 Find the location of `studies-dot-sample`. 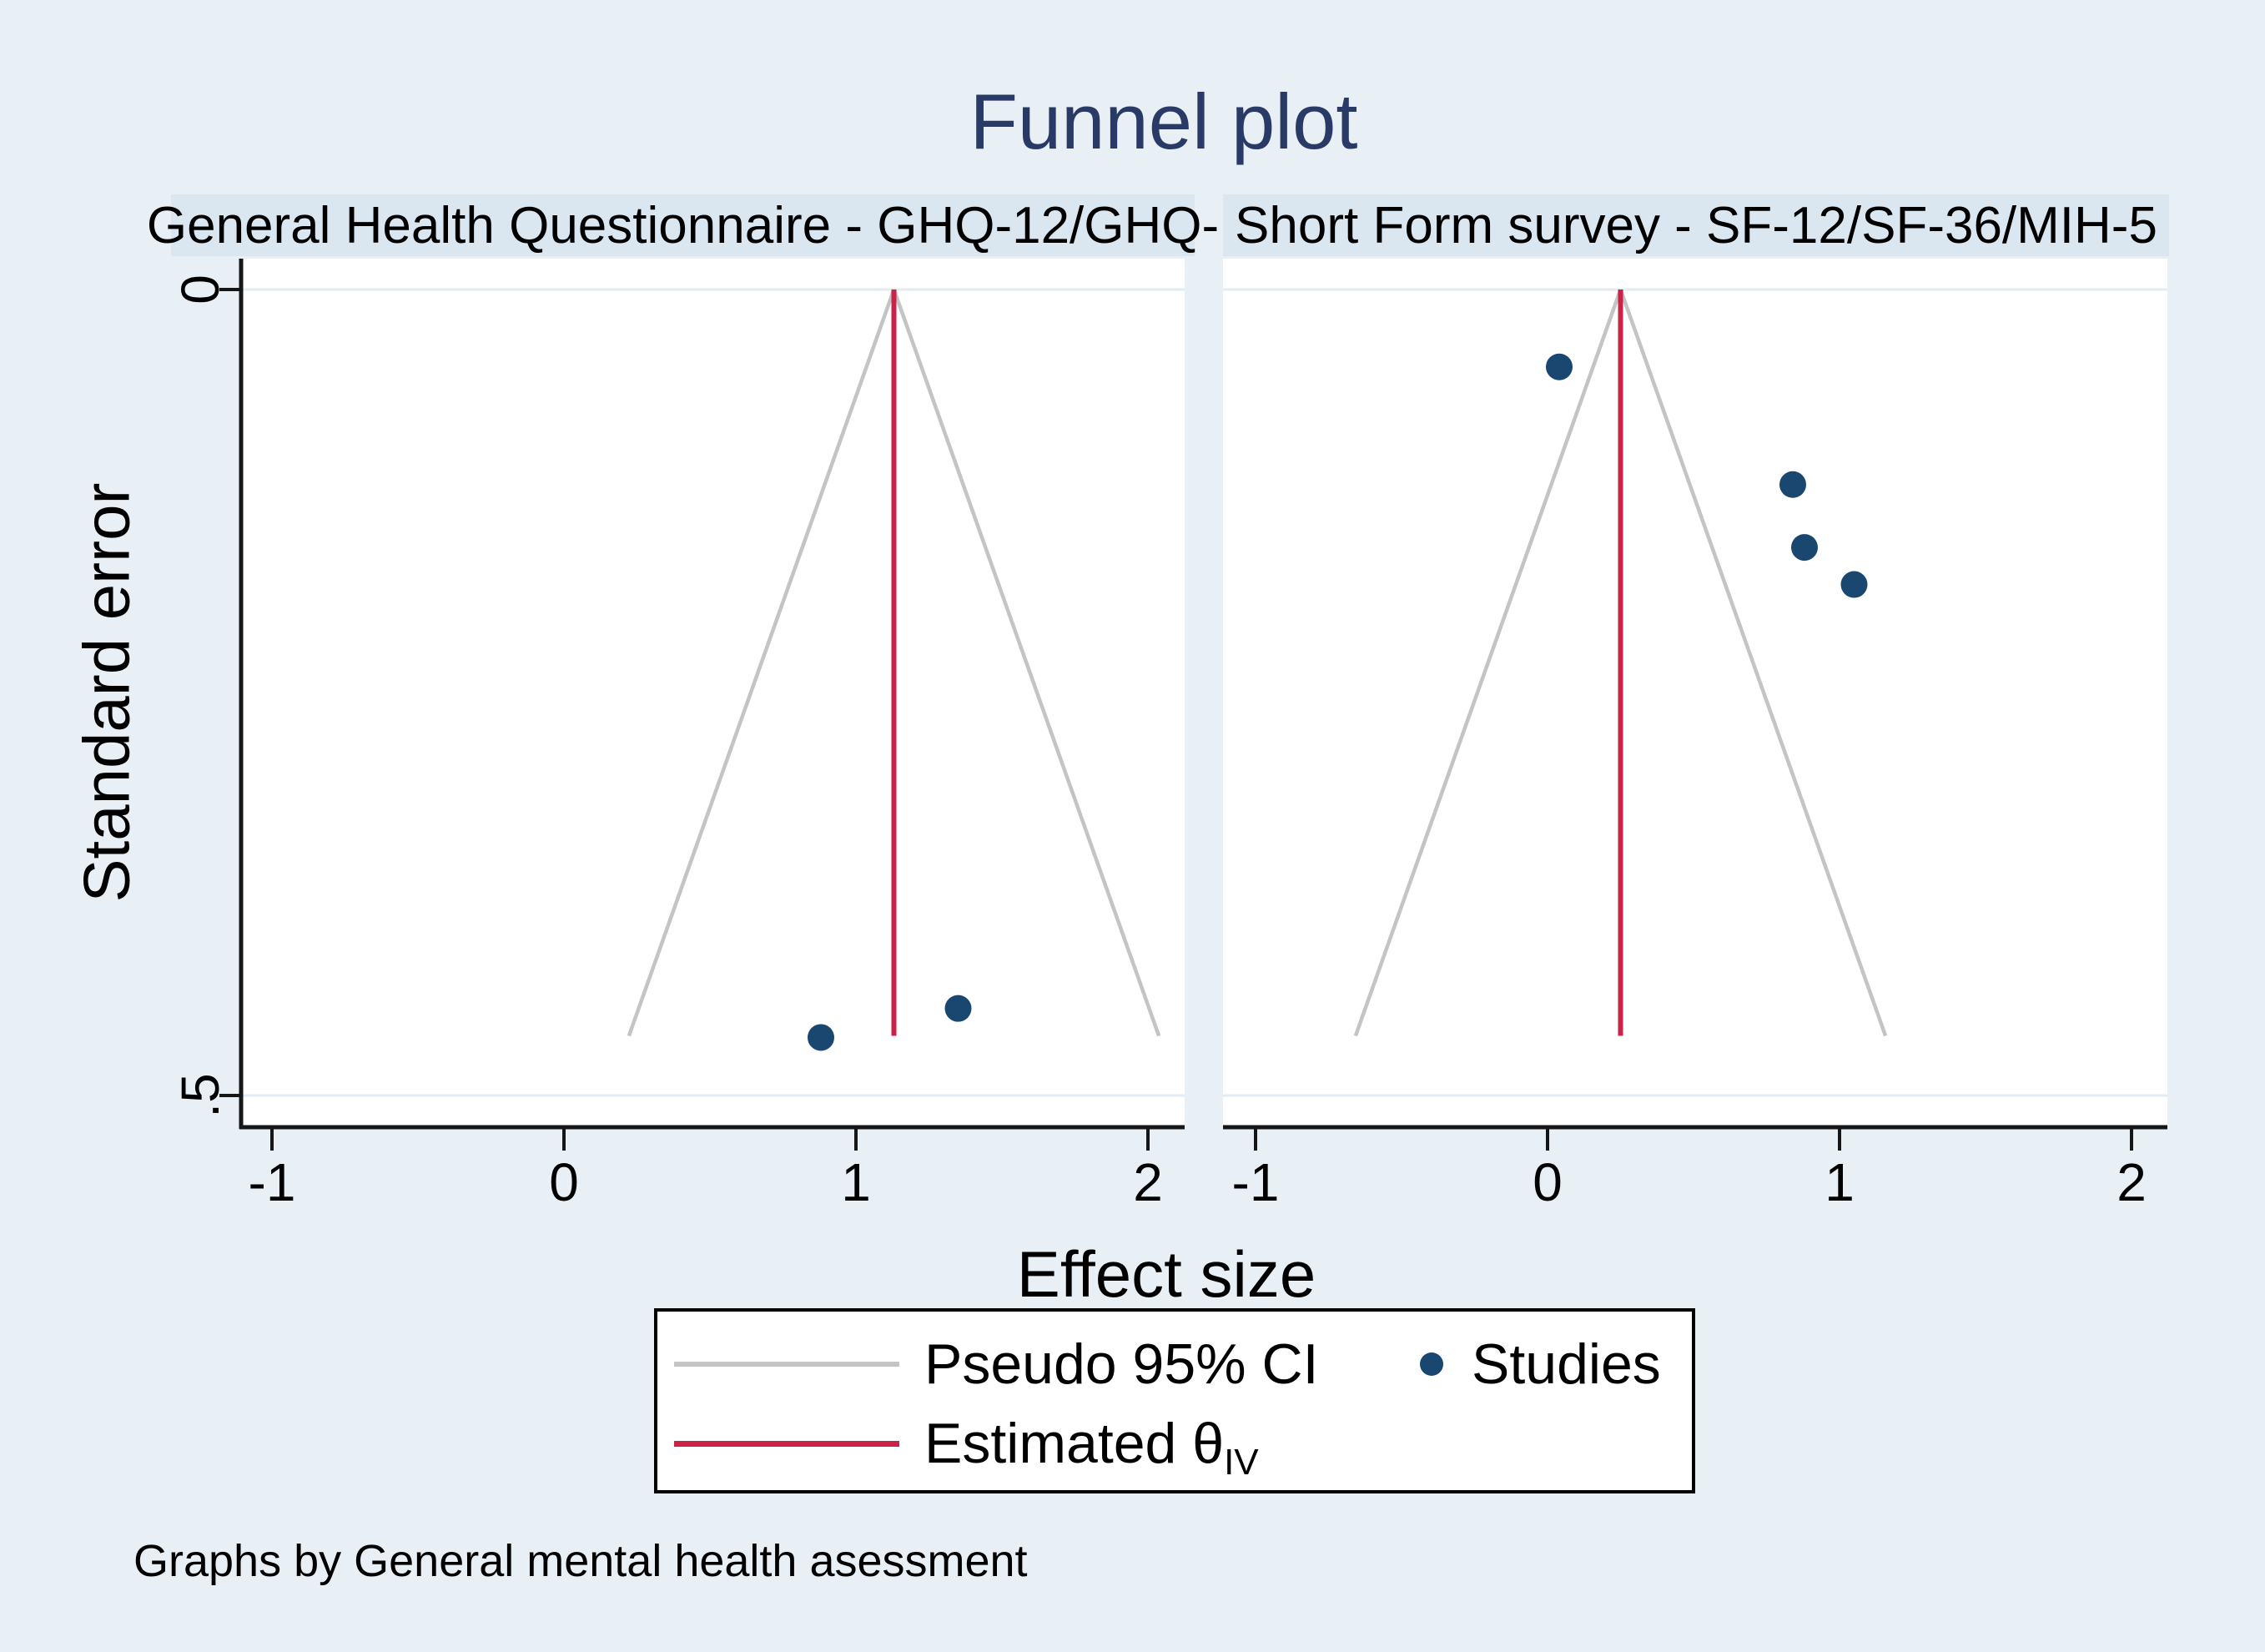

studies-dot-sample is located at coordinates (1431, 1364).